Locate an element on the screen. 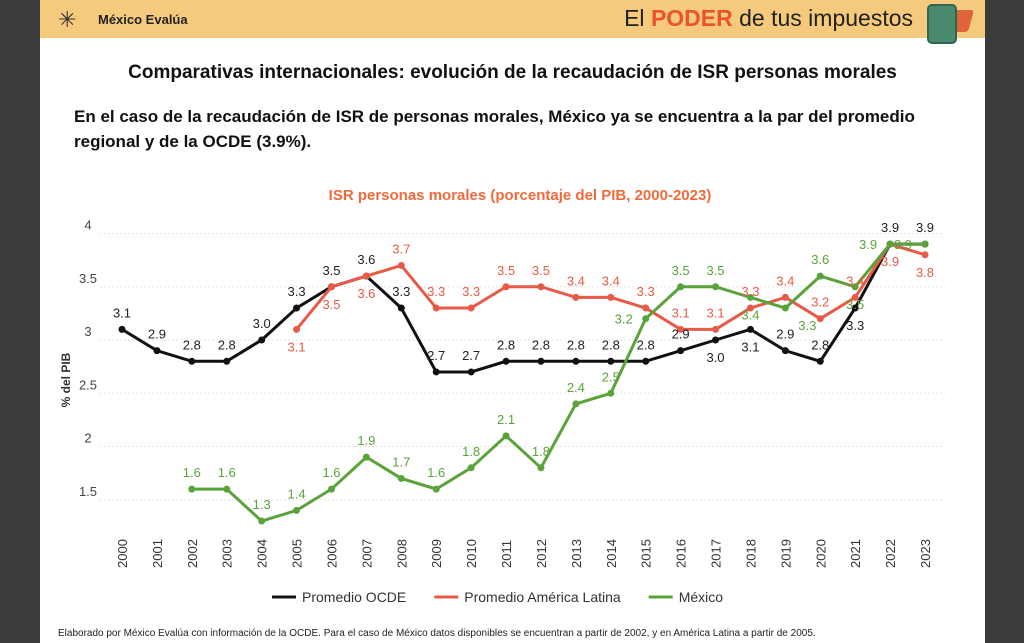  y-tick-label: 2 is located at coordinates (87, 438).